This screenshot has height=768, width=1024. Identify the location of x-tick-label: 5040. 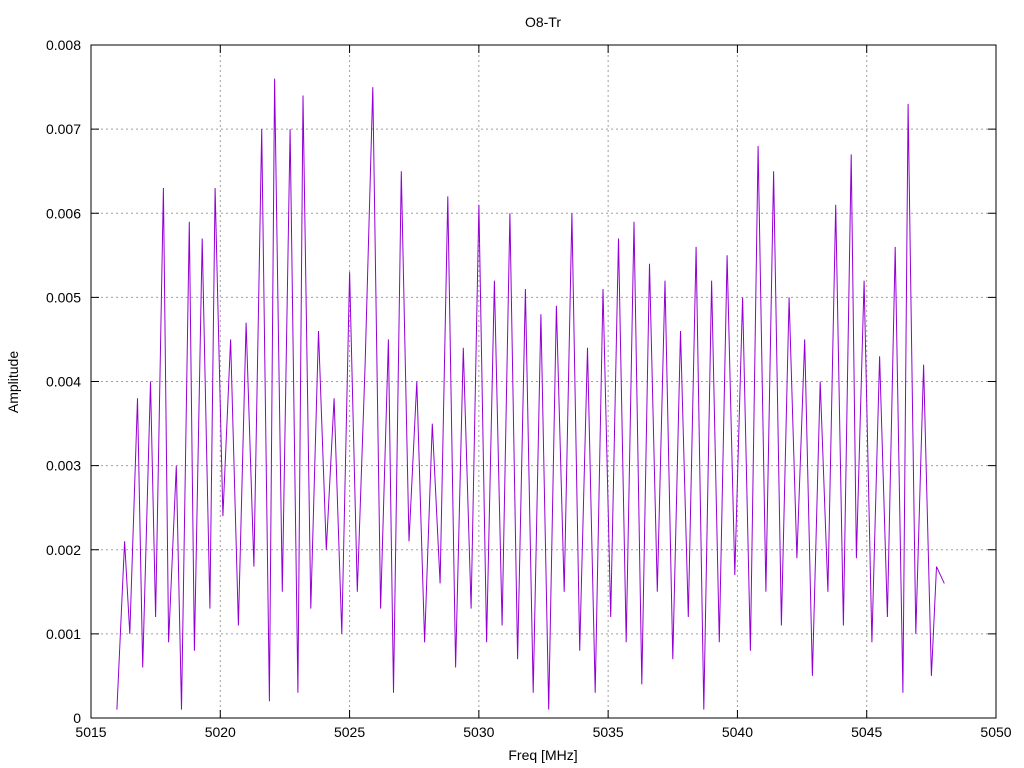
(737, 732).